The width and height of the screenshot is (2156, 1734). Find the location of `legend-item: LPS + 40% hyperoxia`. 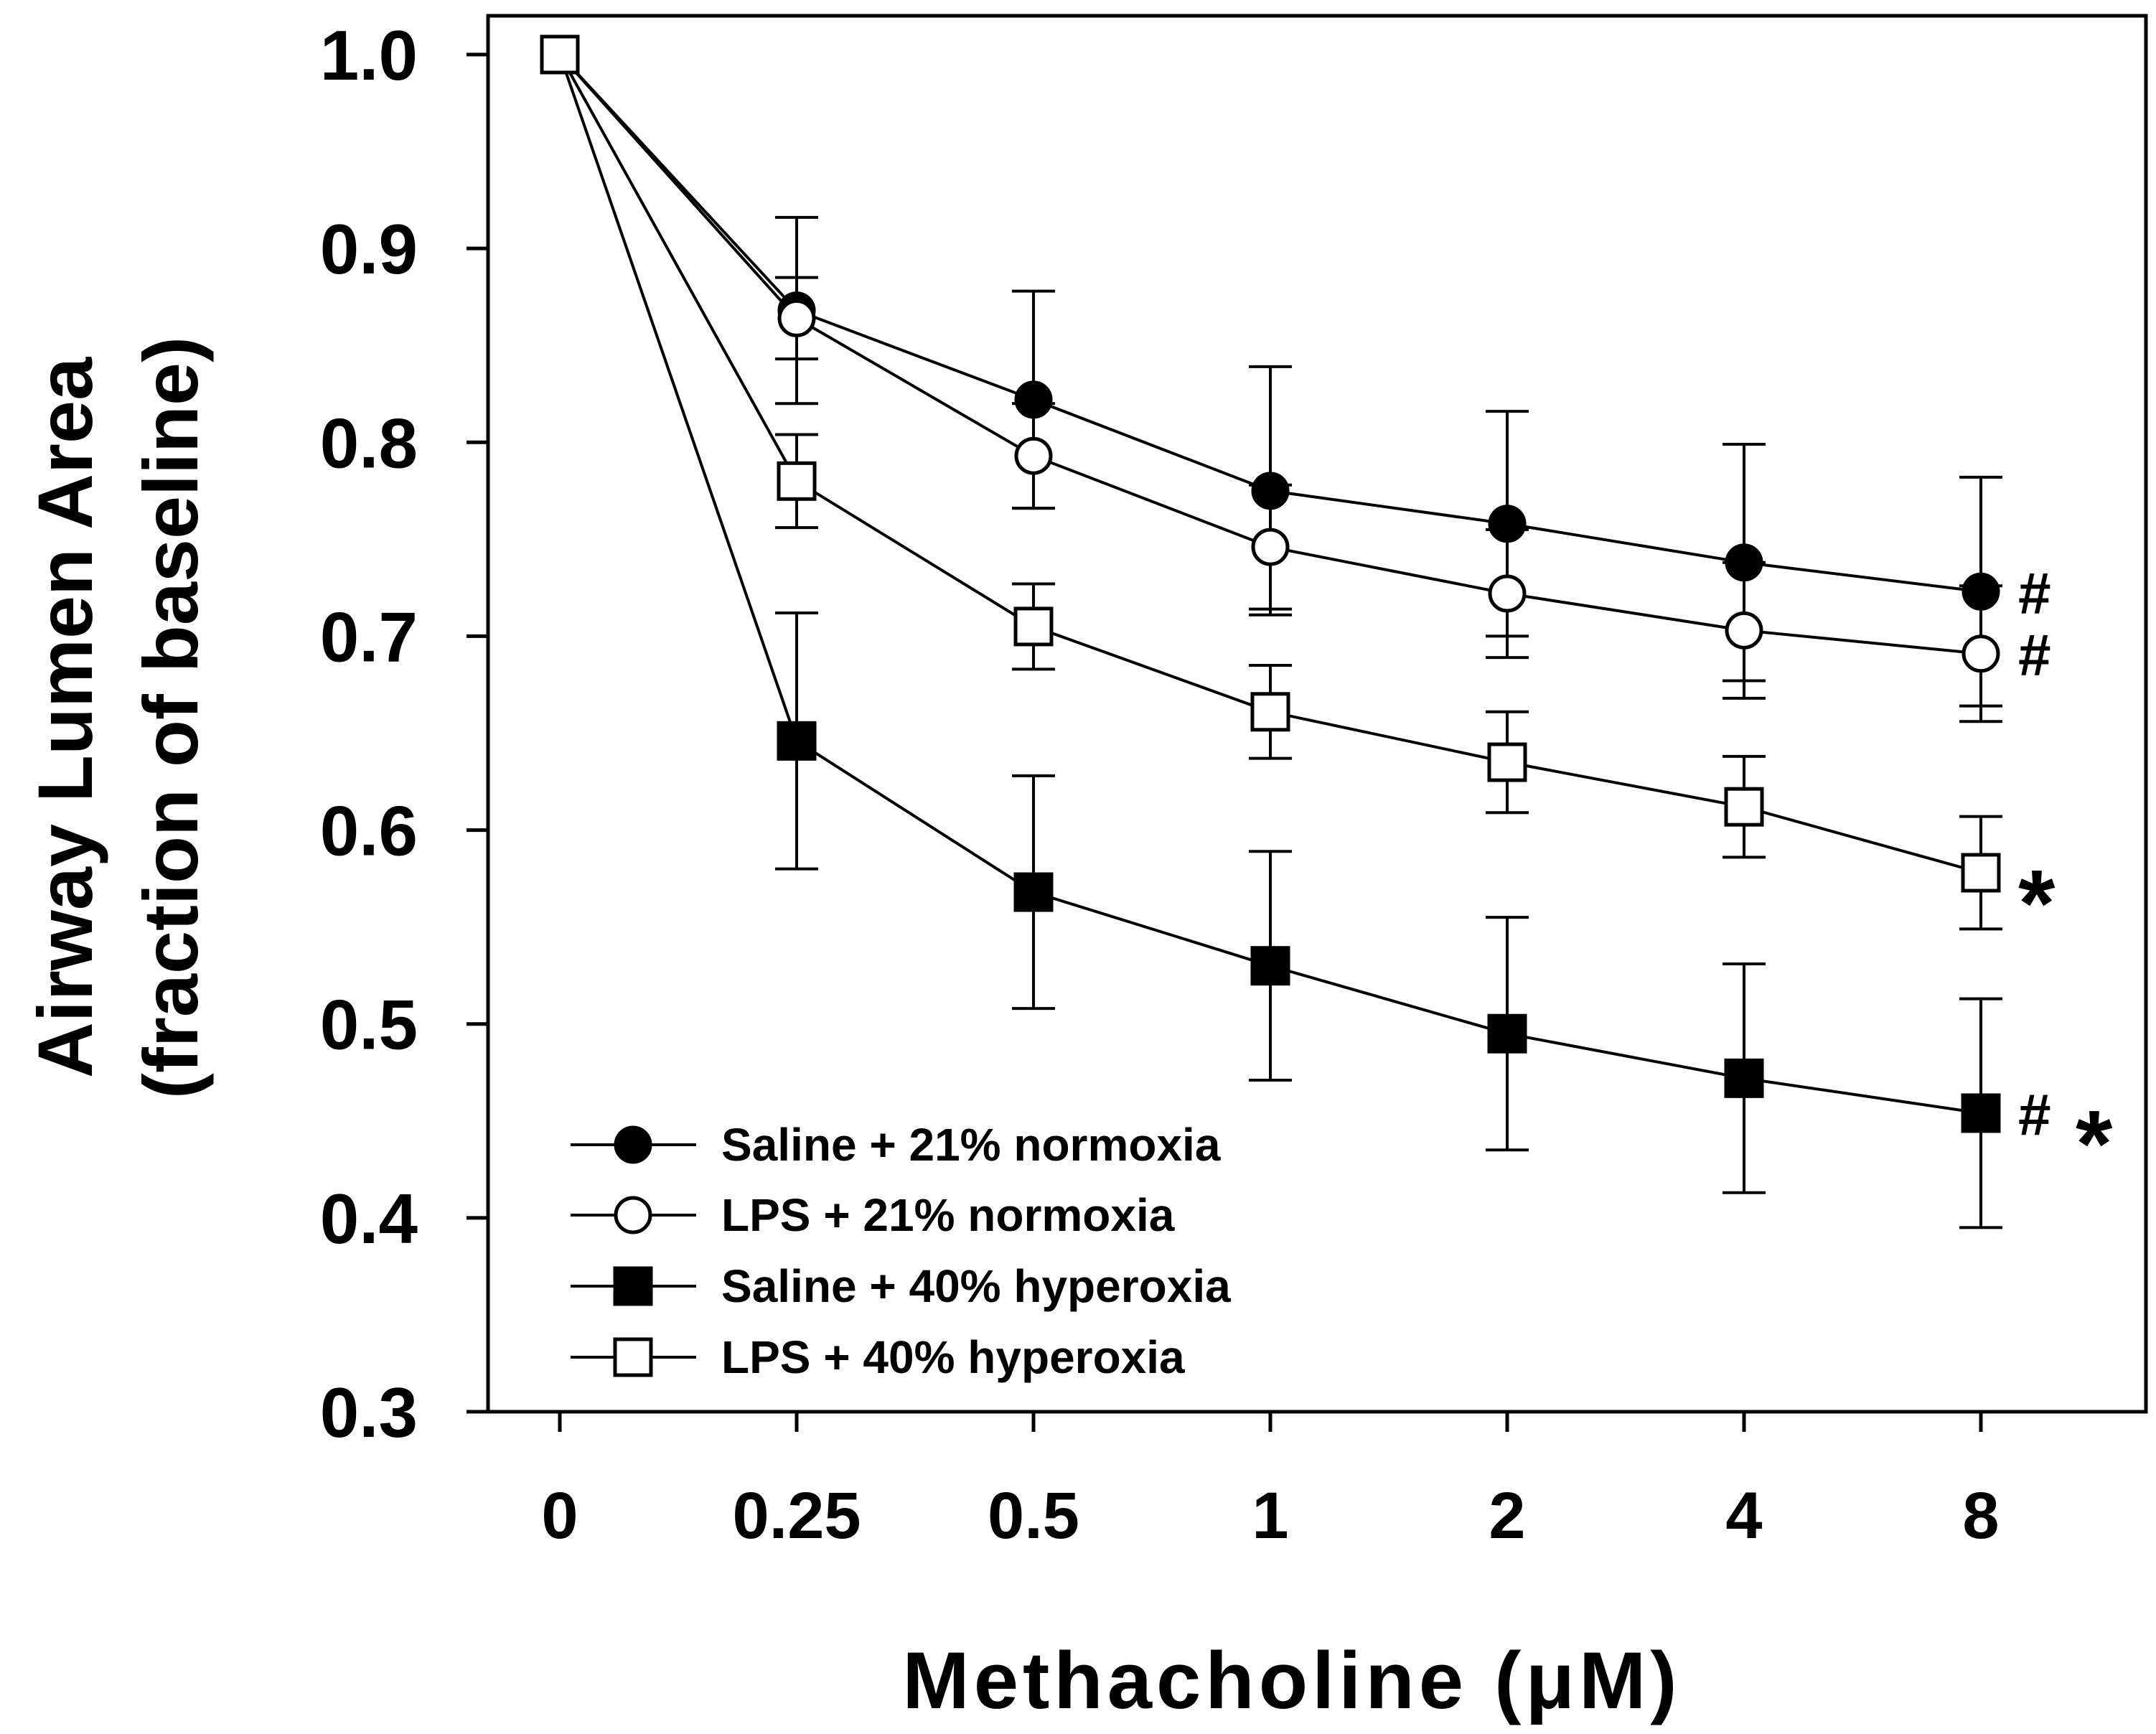

legend-item: LPS + 40% hyperoxia is located at coordinates (878, 1357).